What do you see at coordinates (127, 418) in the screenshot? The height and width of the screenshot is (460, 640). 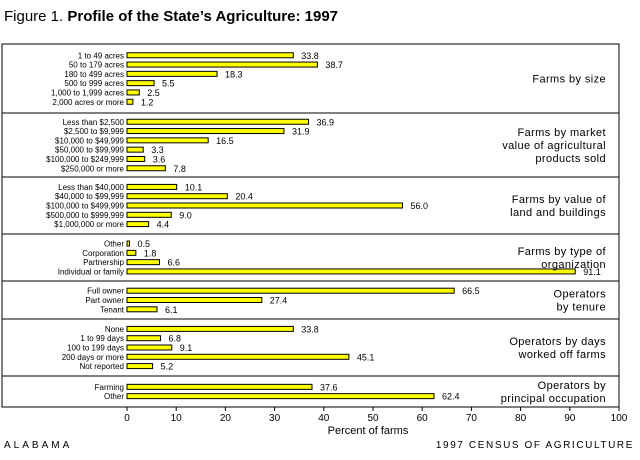 I see `x-tick-label: 0` at bounding box center [127, 418].